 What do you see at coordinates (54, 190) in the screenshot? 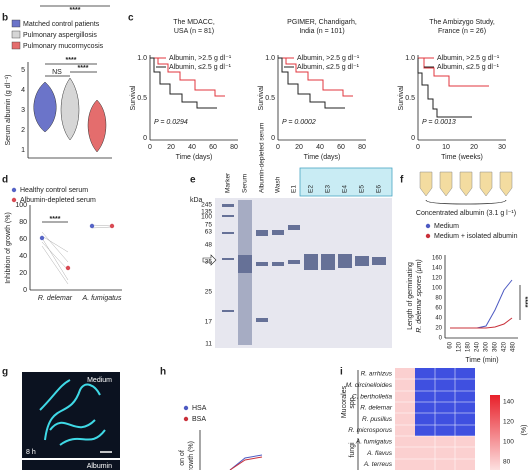
I see `legend-entry: Healthy control serum` at bounding box center [54, 190].